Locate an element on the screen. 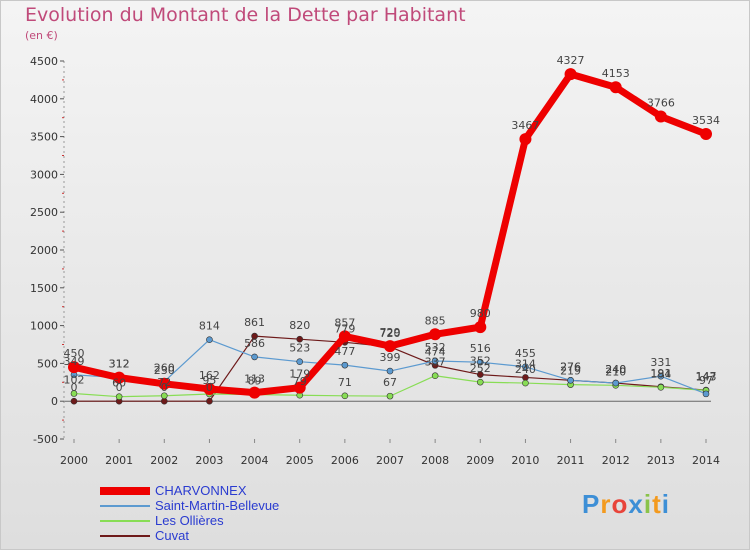 This screenshot has width=750, height=550. data-label: 779 is located at coordinates (344, 328).